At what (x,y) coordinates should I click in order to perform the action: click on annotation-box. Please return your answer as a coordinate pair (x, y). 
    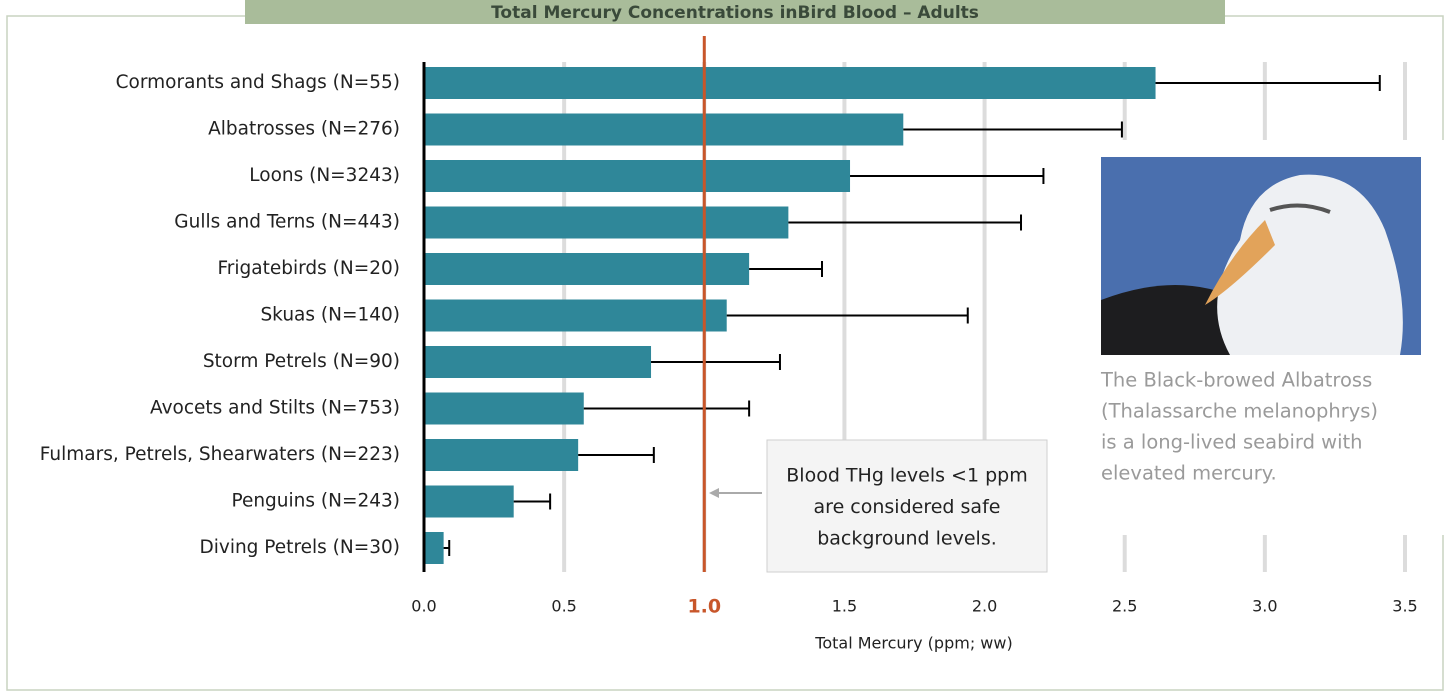
    Looking at the image, I should click on (907, 506).